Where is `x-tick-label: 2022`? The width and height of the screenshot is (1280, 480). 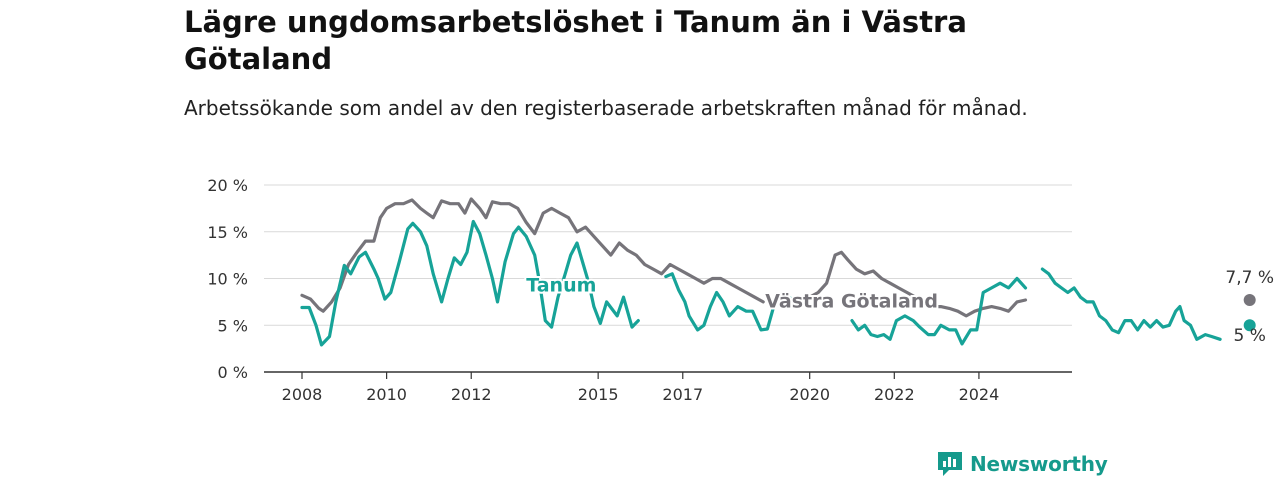 x-tick-label: 2022 is located at coordinates (894, 394).